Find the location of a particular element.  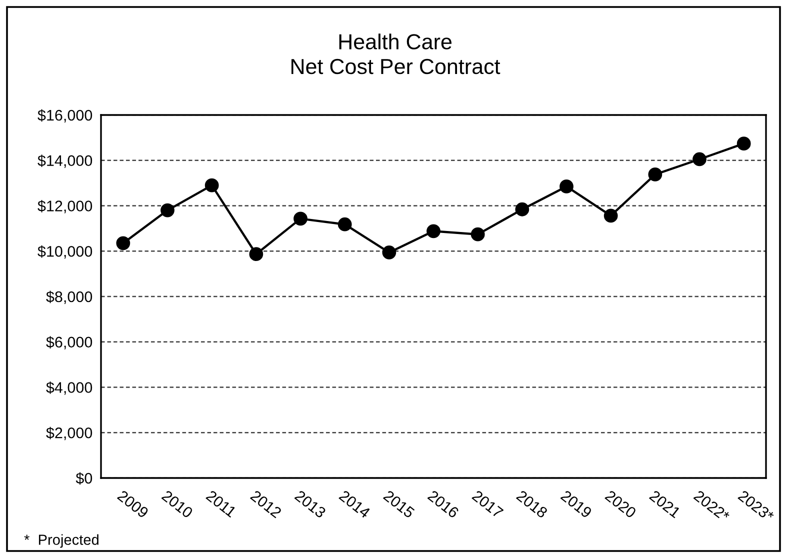

y-tick-label: $16,000 is located at coordinates (65, 115).